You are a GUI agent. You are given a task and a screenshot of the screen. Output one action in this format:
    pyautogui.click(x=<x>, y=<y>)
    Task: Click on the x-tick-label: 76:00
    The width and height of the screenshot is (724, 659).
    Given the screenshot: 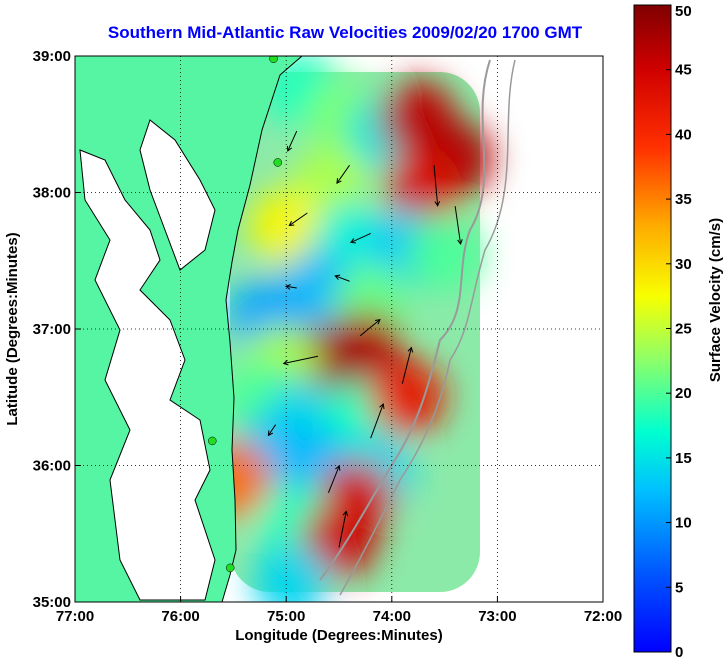 What is the action you would take?
    pyautogui.click(x=180, y=616)
    